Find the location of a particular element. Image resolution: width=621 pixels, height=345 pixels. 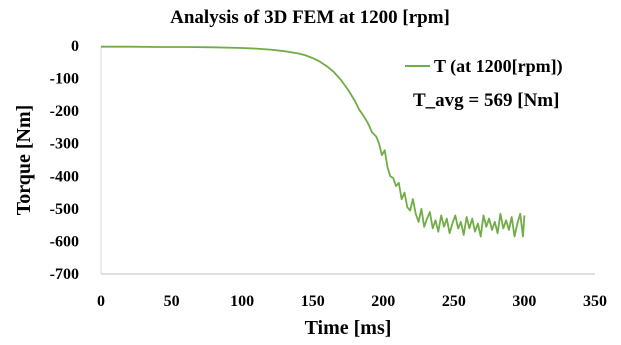

chart-title: Analysis of 3D FEM at 1200 [rpm] is located at coordinates (310, 17).